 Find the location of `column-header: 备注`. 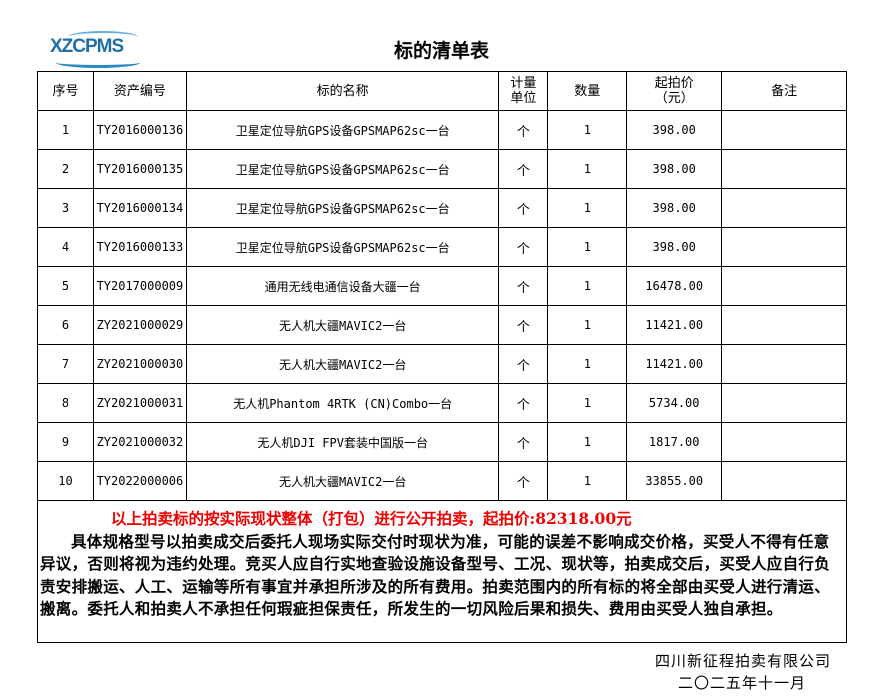

column-header: 备注 is located at coordinates (784, 91).